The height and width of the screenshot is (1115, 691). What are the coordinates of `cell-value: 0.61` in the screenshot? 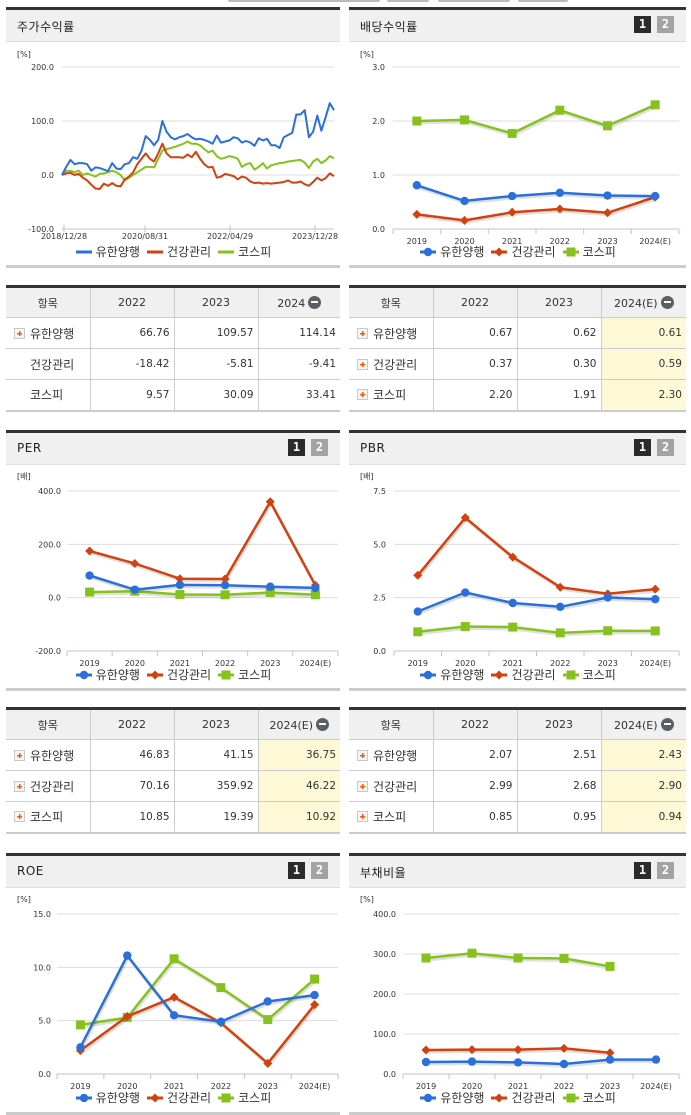 It's located at (643, 333).